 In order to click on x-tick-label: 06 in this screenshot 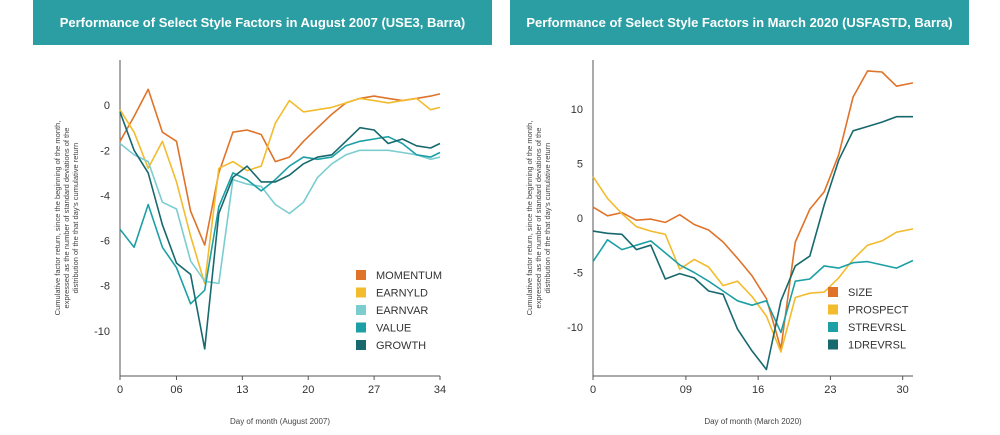, I will do `click(176, 390)`.